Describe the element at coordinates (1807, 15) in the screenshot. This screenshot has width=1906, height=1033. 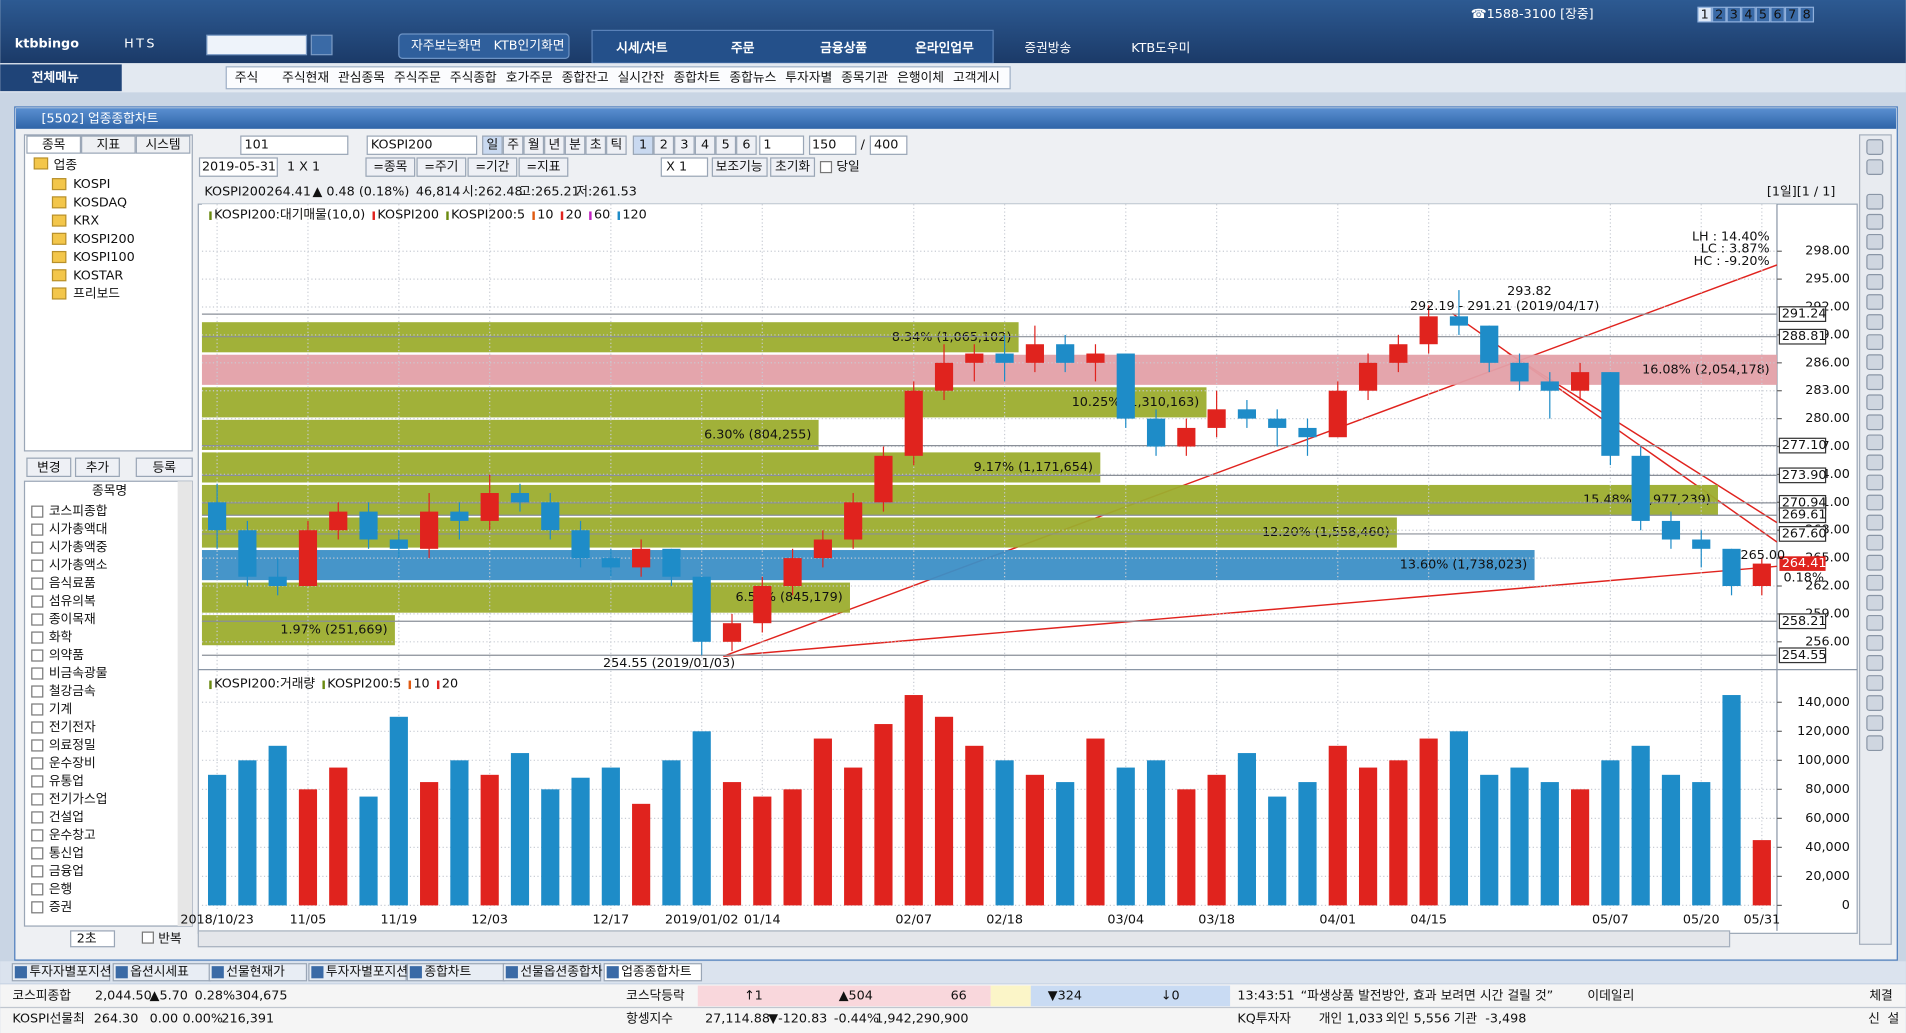
I see `screen-number: 8` at that location.